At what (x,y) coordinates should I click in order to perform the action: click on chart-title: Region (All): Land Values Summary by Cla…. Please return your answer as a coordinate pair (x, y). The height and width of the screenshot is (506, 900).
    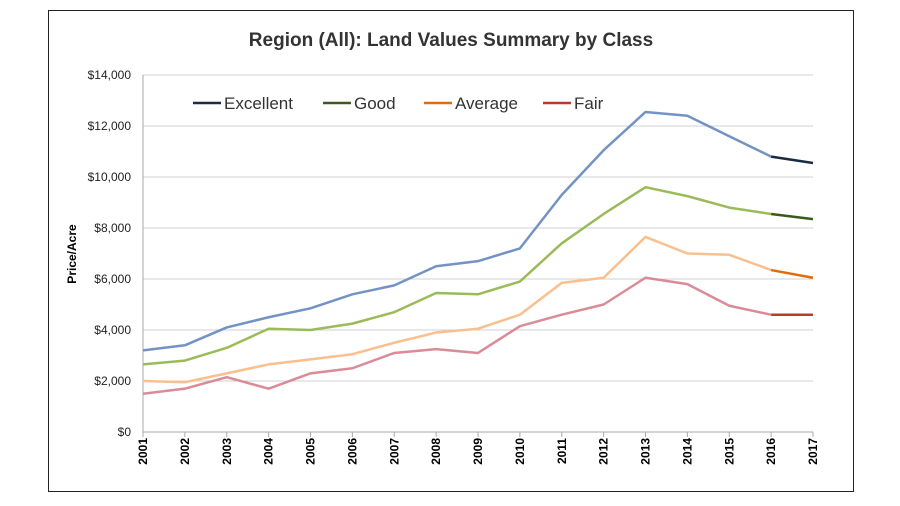
    Looking at the image, I should click on (451, 40).